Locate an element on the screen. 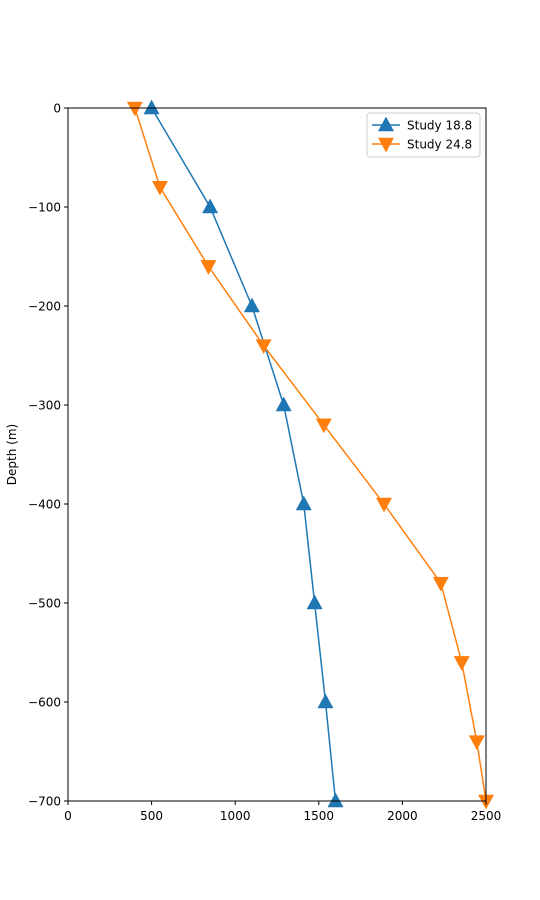 The image size is (540, 900). x-tick-label: 1500 is located at coordinates (319, 816).